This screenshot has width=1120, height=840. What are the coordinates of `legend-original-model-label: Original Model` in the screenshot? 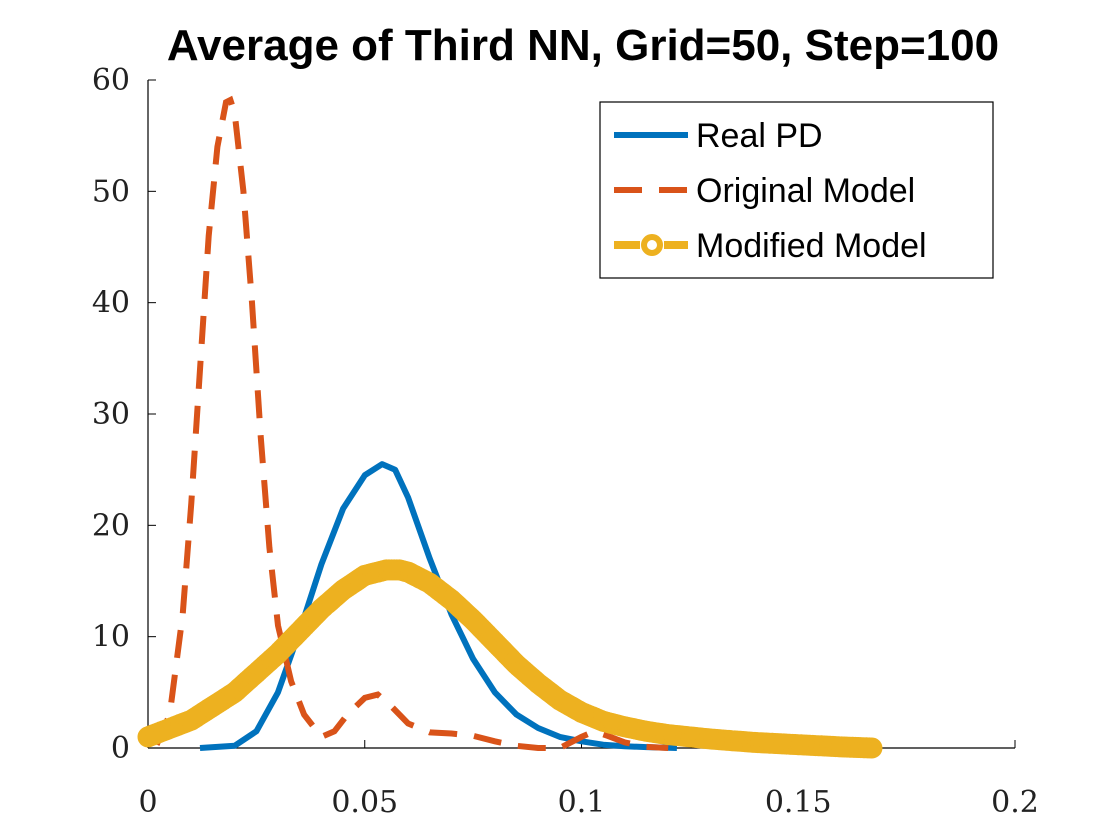 It's located at (805, 191).